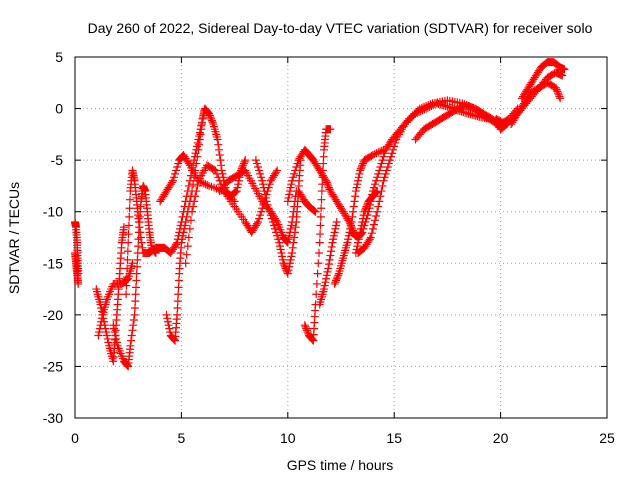 The width and height of the screenshot is (640, 480). What do you see at coordinates (328, 263) in the screenshot?
I see `series-sat-o` at bounding box center [328, 263].